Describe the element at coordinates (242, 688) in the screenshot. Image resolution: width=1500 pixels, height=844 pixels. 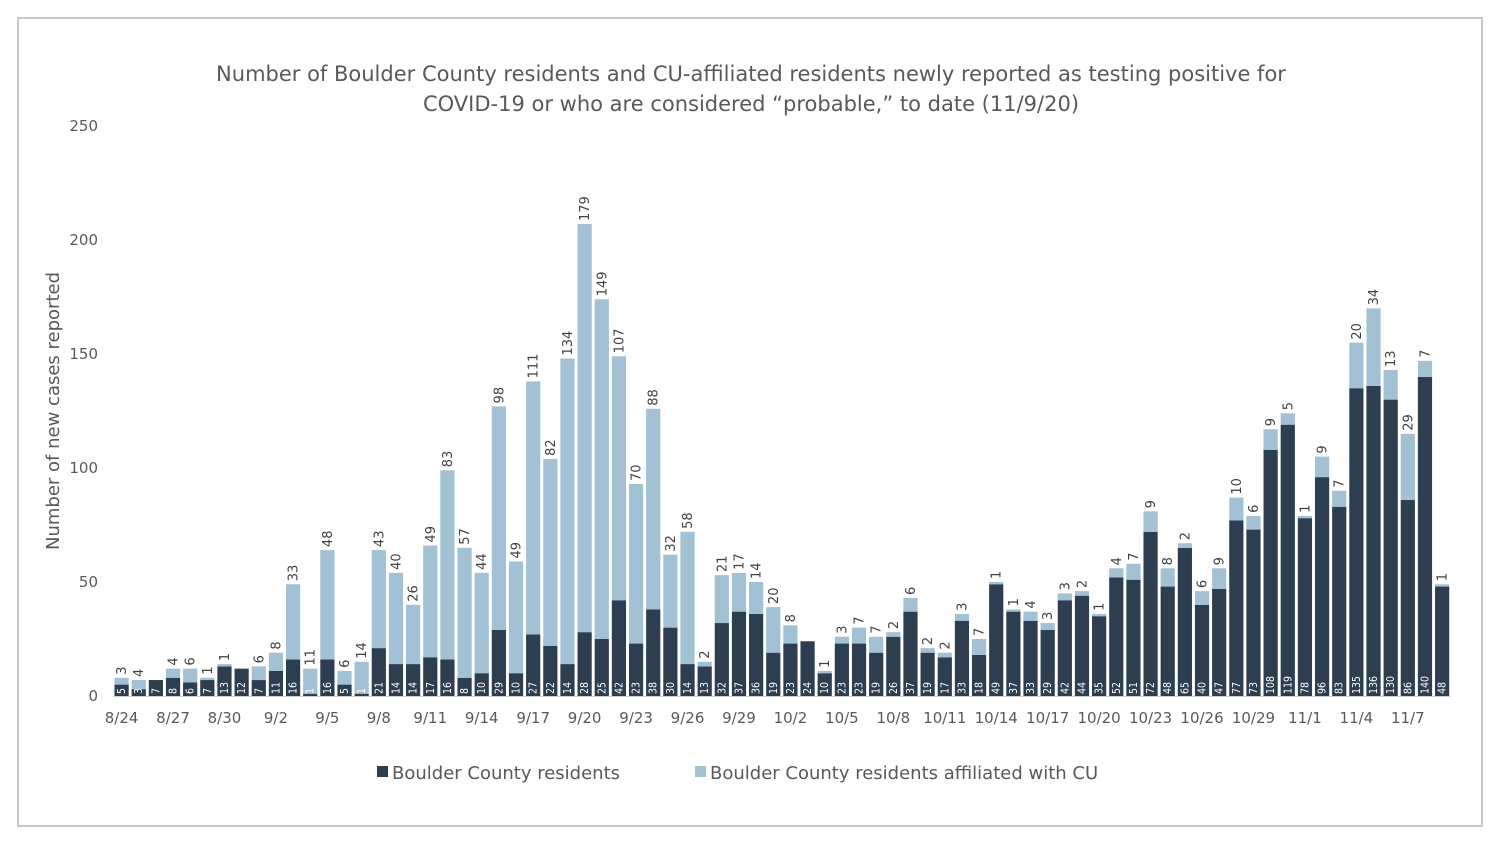
I see `data-label-boulder-county: 12` at that location.